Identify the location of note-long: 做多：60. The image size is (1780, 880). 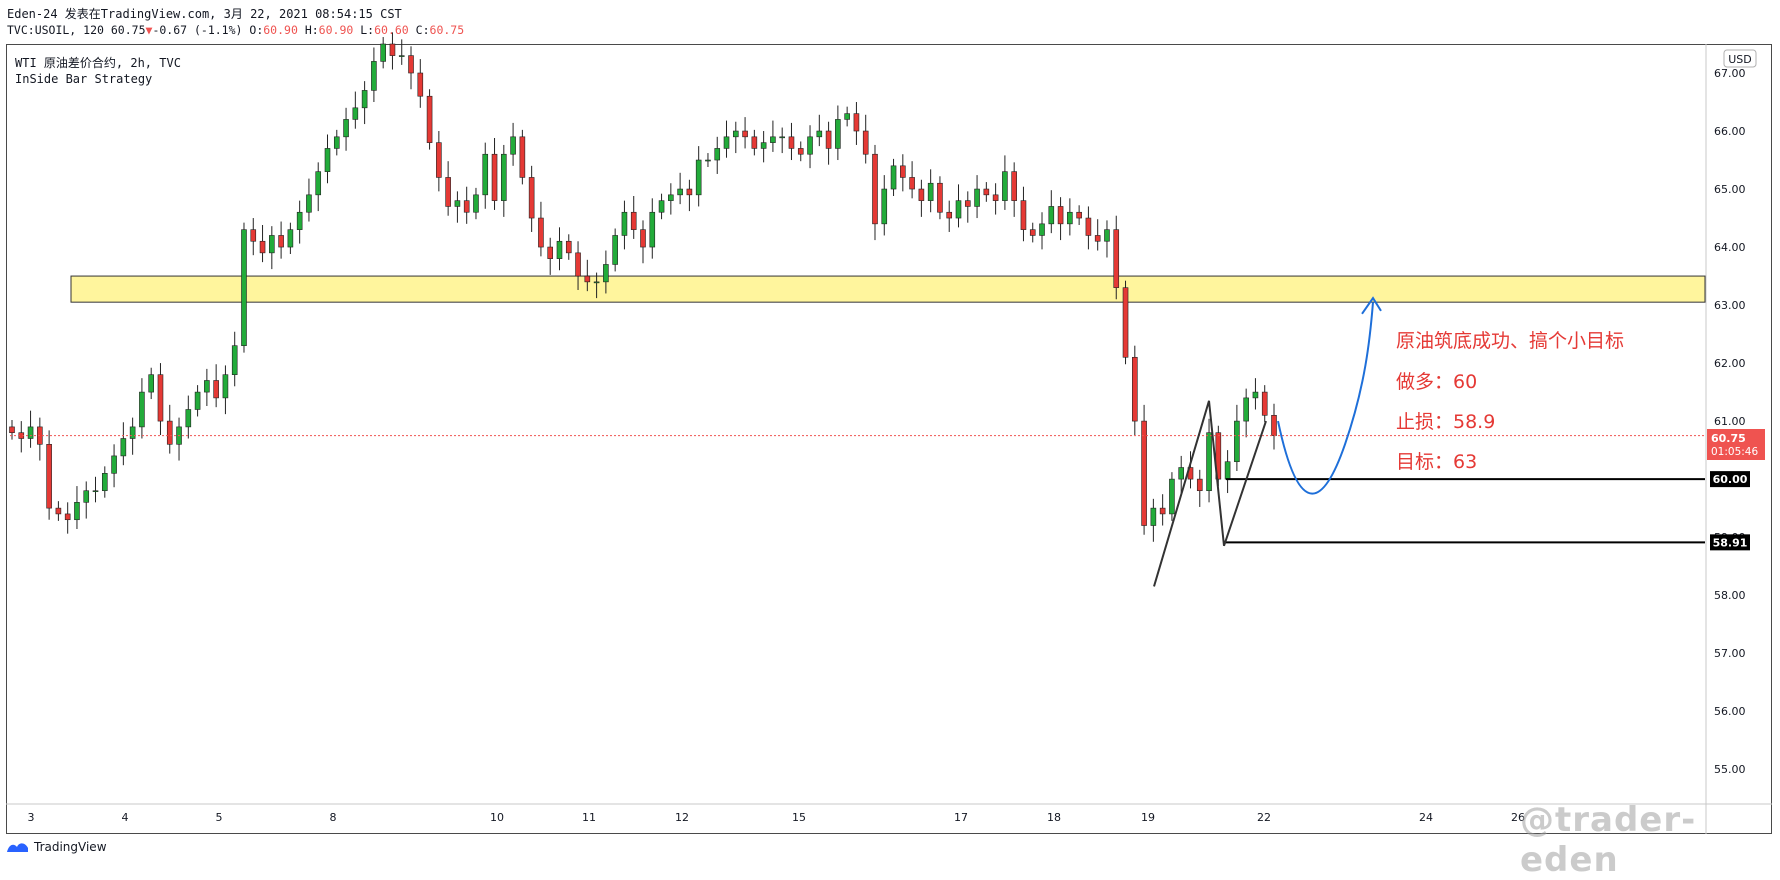
(1436, 382).